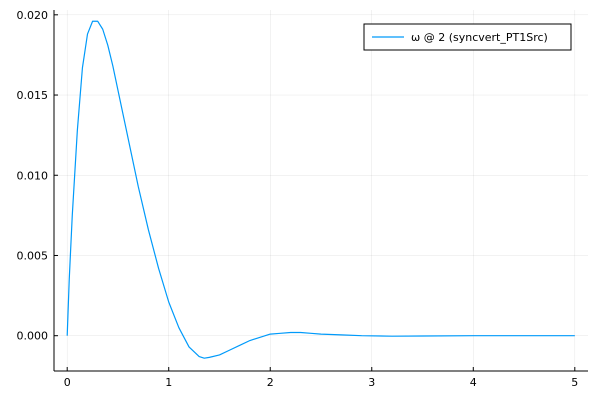 This screenshot has width=600, height=400. What do you see at coordinates (479, 37) in the screenshot?
I see `legend-label: ω @ 2 (syncvert_PT1Src)` at bounding box center [479, 37].